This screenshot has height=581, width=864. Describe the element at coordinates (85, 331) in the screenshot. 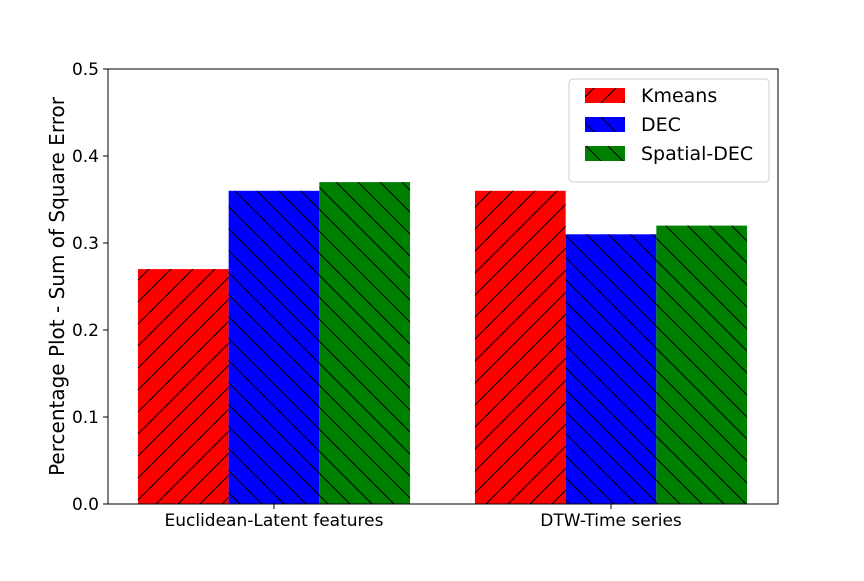

I see `y-tick-label: 0.2` at that location.